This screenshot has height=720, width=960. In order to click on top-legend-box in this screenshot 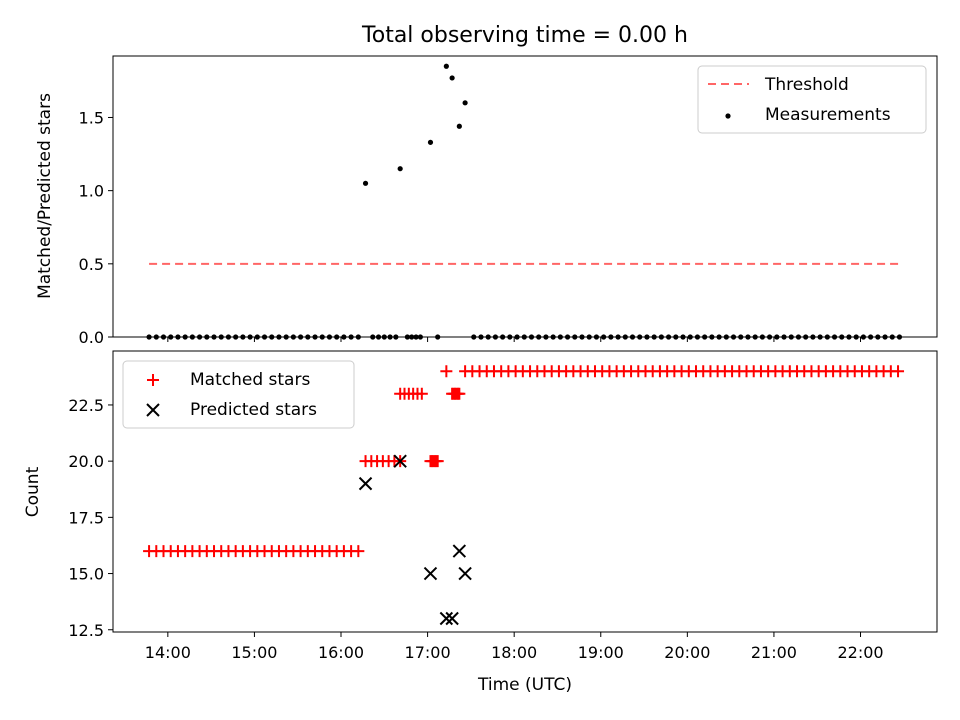, I will do `click(812, 99)`.